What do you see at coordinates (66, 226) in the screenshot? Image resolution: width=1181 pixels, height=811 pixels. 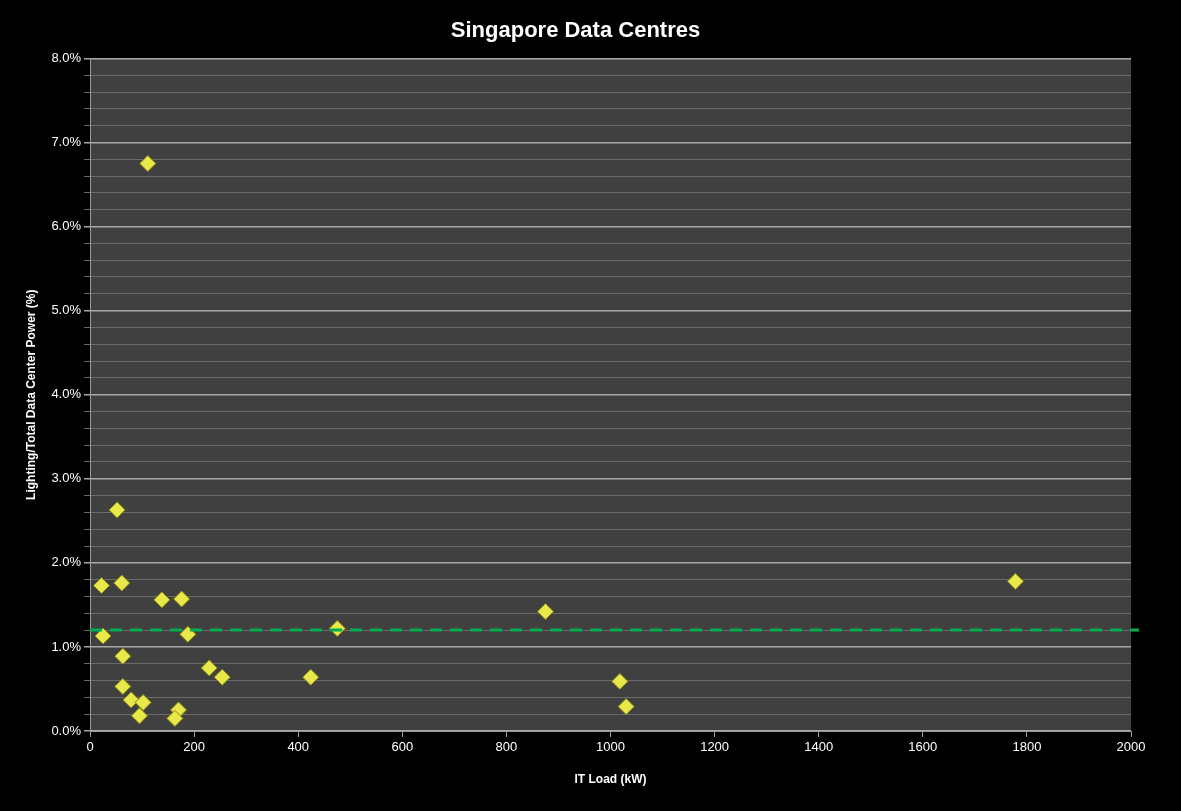 I see `y-tick-label: 6.0%` at bounding box center [66, 226].